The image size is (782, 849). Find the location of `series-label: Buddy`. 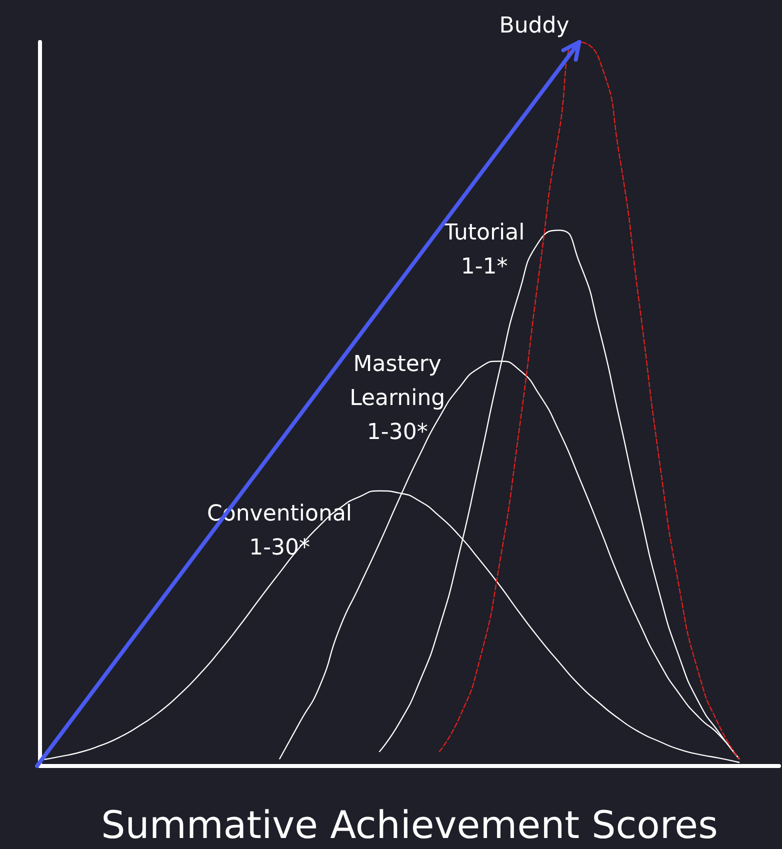

series-label: Buddy is located at coordinates (534, 26).